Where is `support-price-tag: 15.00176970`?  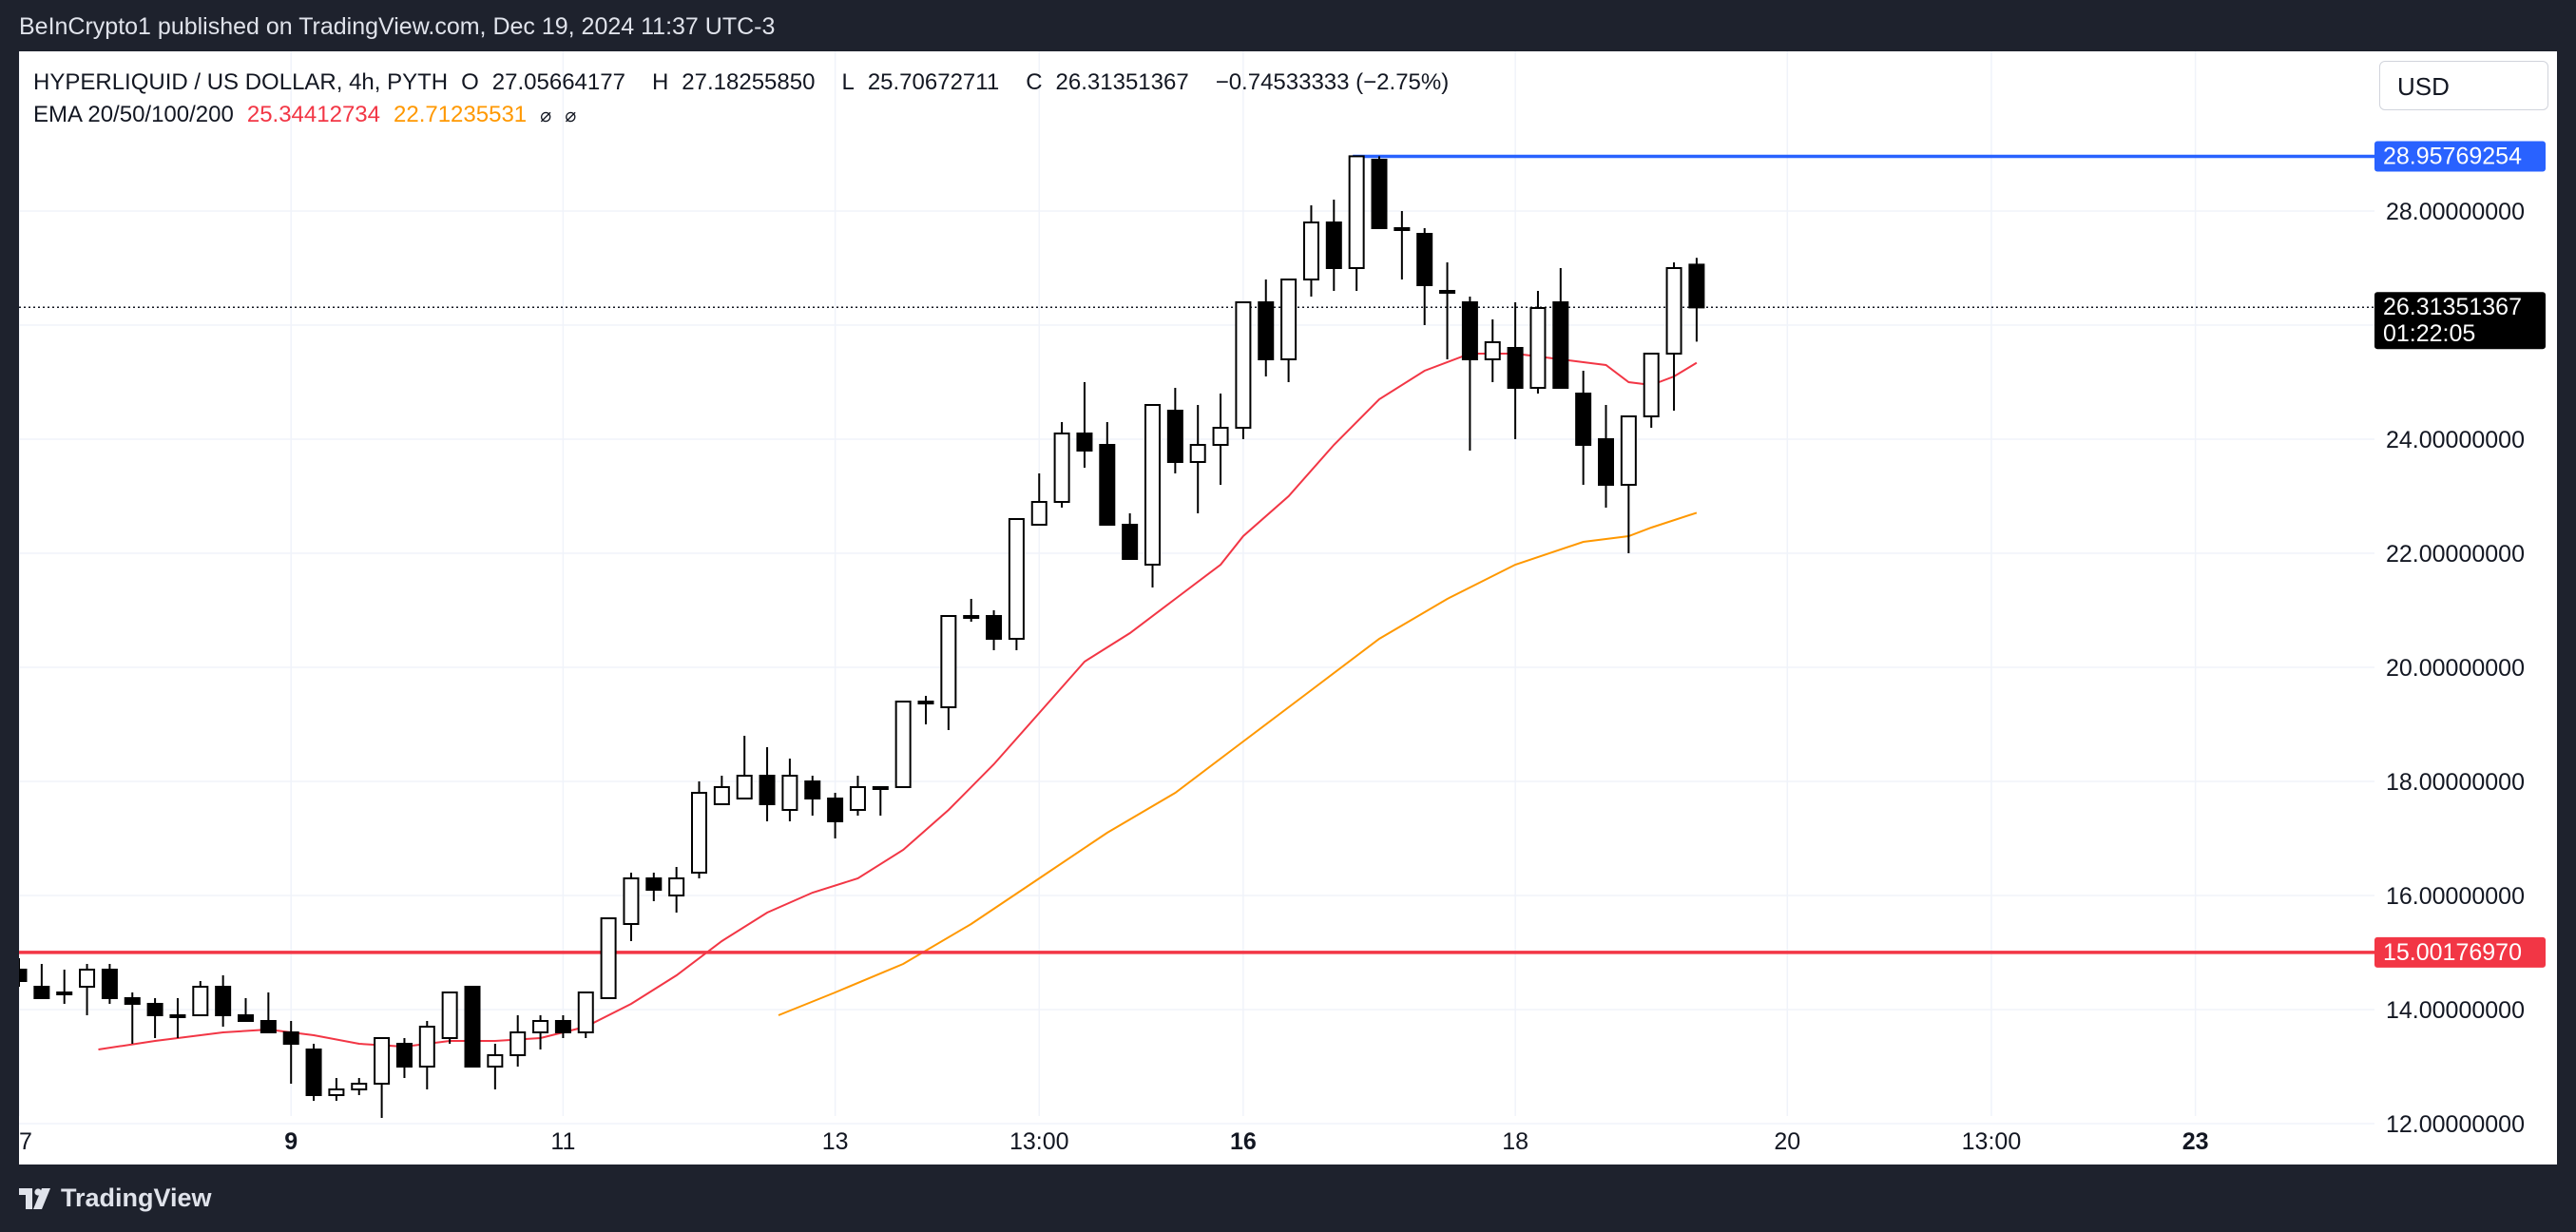
support-price-tag: 15.00176970 is located at coordinates (2460, 952).